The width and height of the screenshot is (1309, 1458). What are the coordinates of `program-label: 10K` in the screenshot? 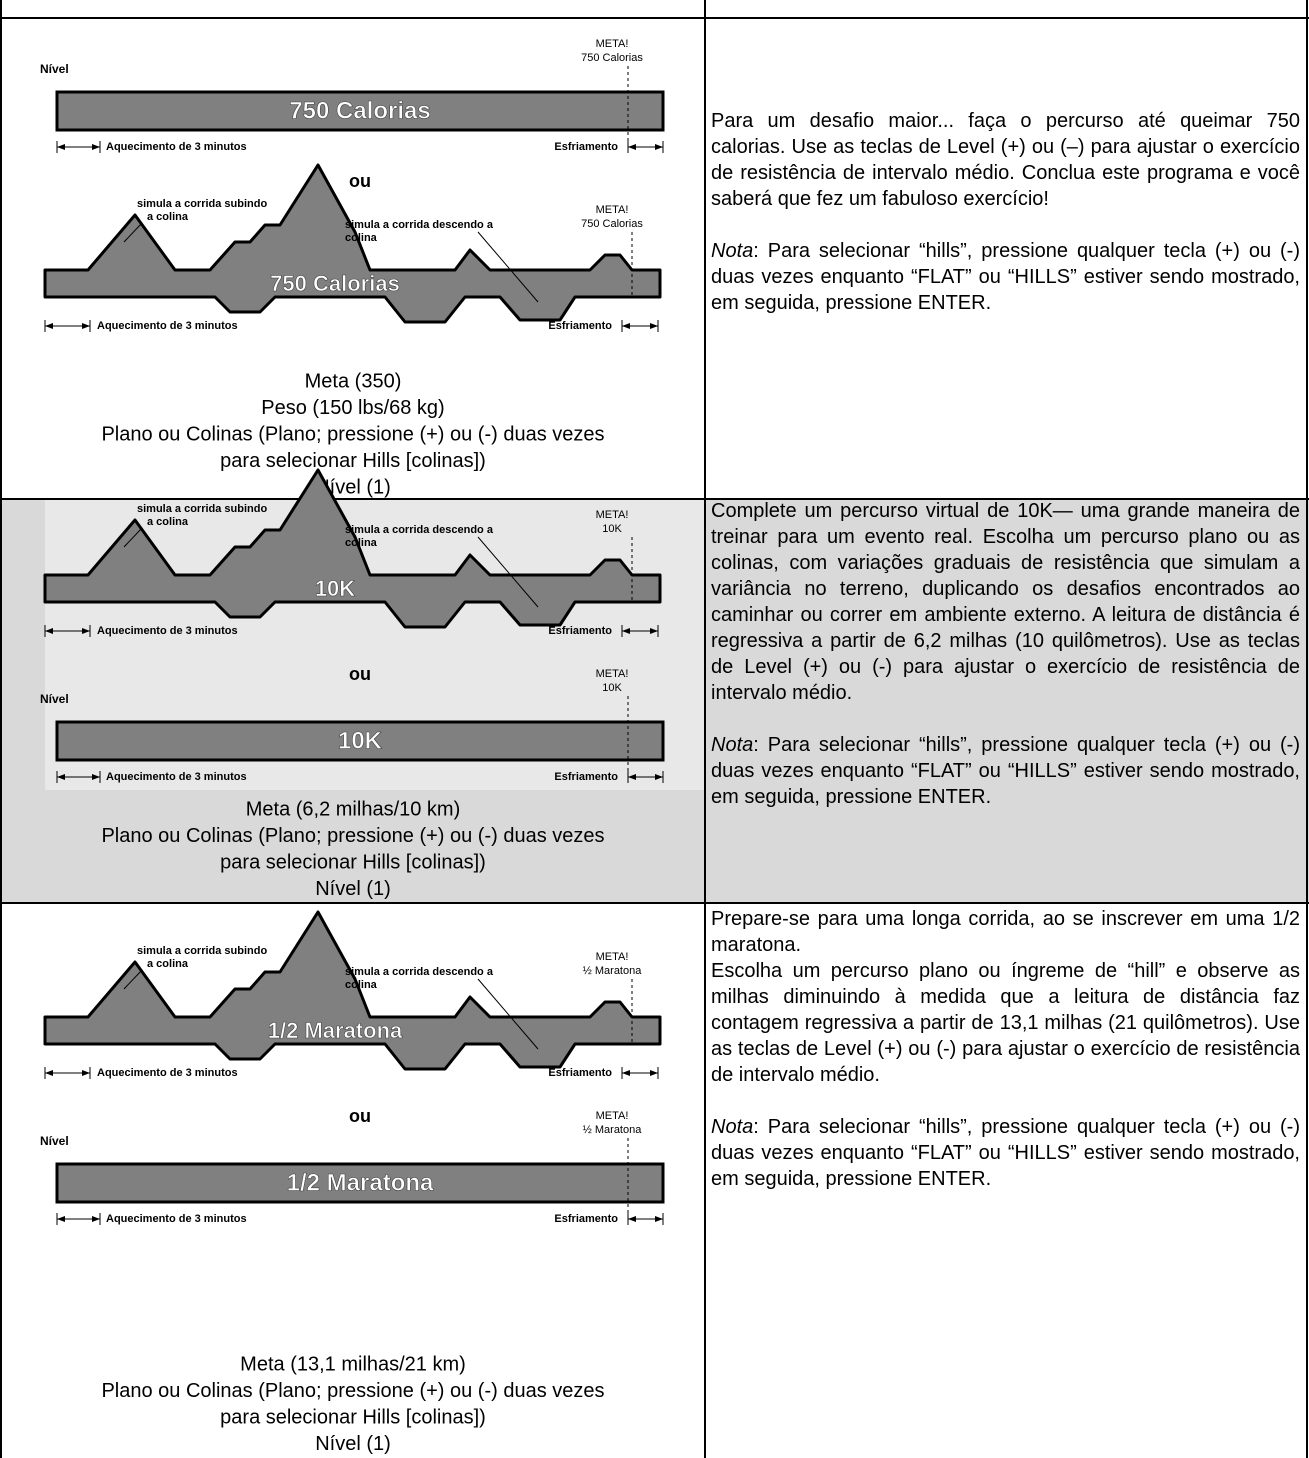 It's located at (360, 740).